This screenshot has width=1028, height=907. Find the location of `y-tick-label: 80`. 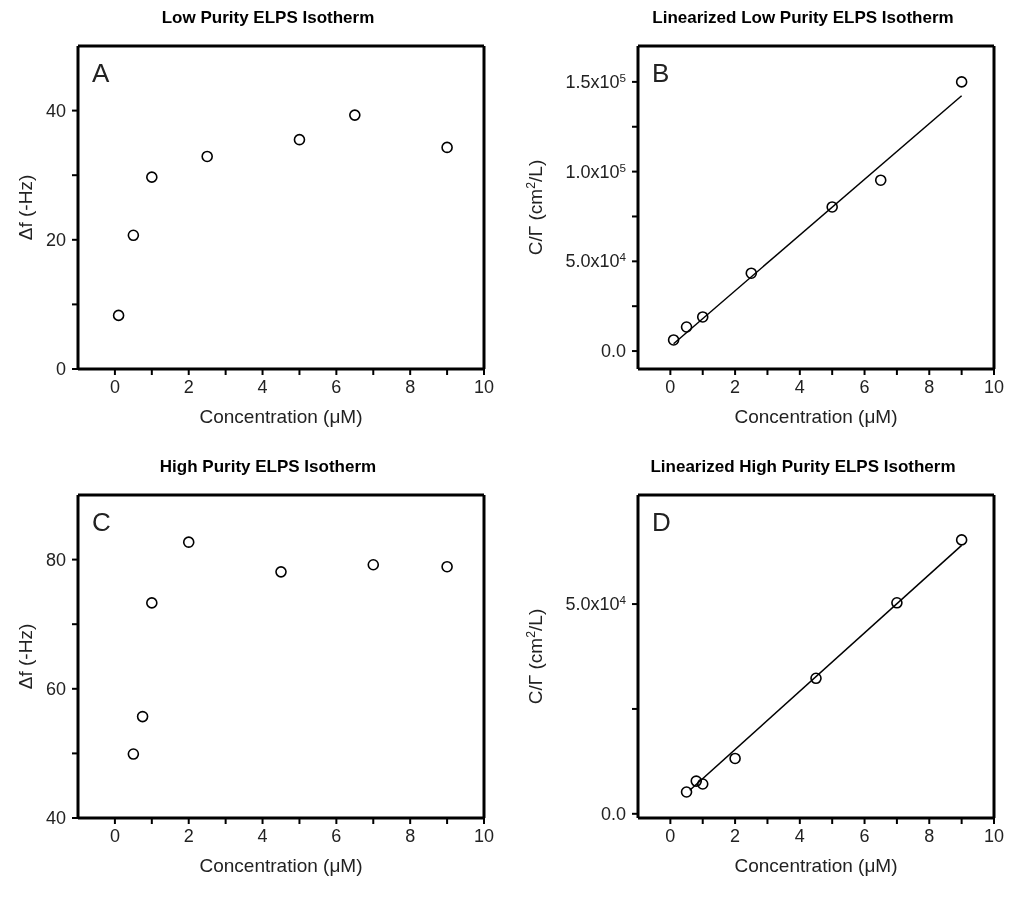

y-tick-label: 80 is located at coordinates (55, 559).